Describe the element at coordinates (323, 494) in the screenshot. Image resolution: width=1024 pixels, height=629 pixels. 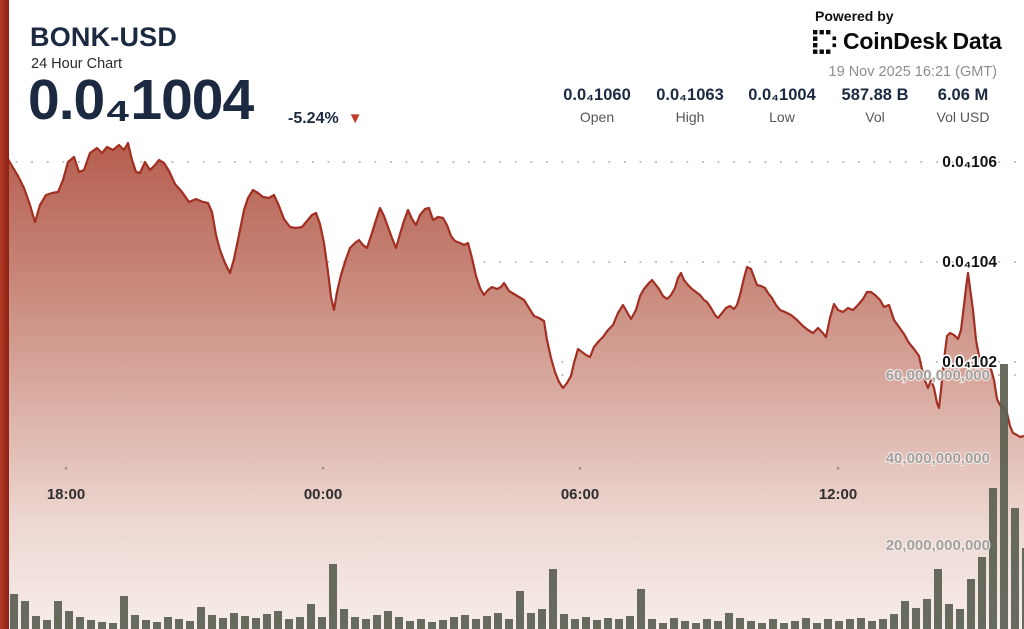
I see `time-axis-label: 00:00` at that location.